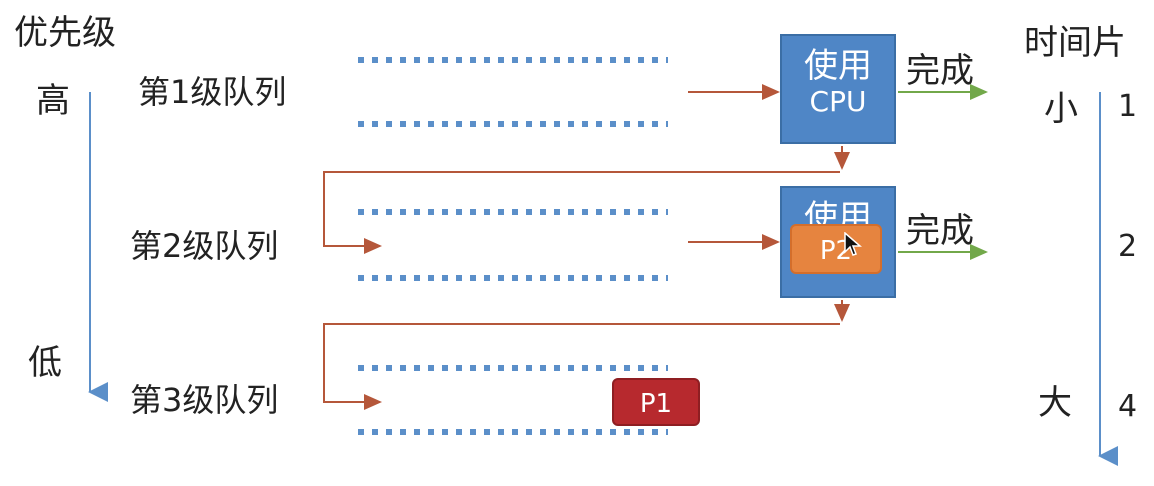  I want to click on process-p1: P1, so click(656, 402).